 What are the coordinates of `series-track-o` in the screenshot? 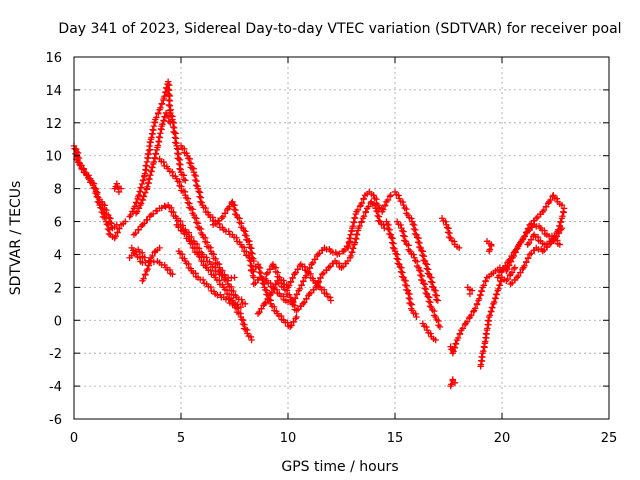 It's located at (302, 273).